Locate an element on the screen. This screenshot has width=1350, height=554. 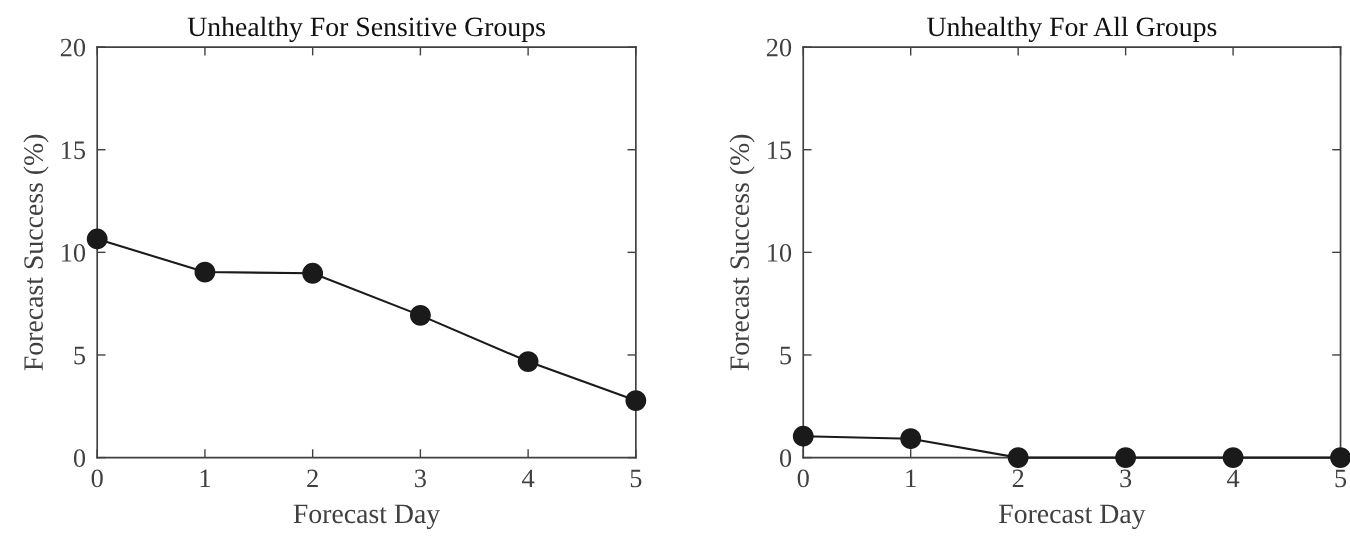
chart-title: Unhealthy For Sensitive Groups is located at coordinates (366, 29).